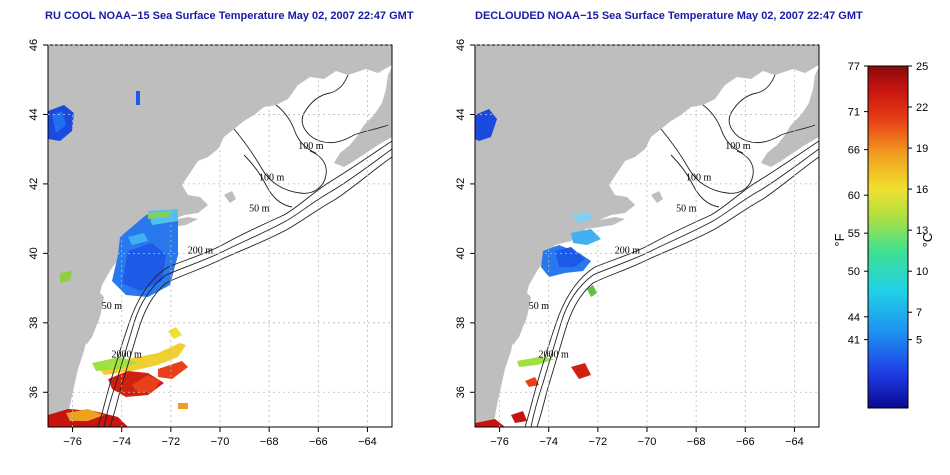 The image size is (950, 475). What do you see at coordinates (888, 237) in the screenshot?
I see `colorbar-gradient` at bounding box center [888, 237].